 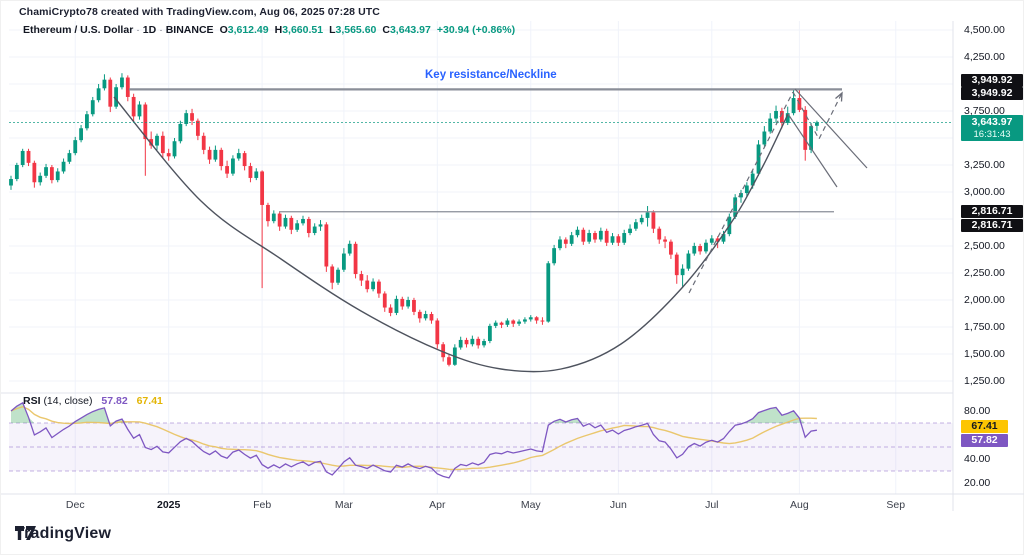 I want to click on last-price-value: 3,643.97, so click(x=992, y=122).